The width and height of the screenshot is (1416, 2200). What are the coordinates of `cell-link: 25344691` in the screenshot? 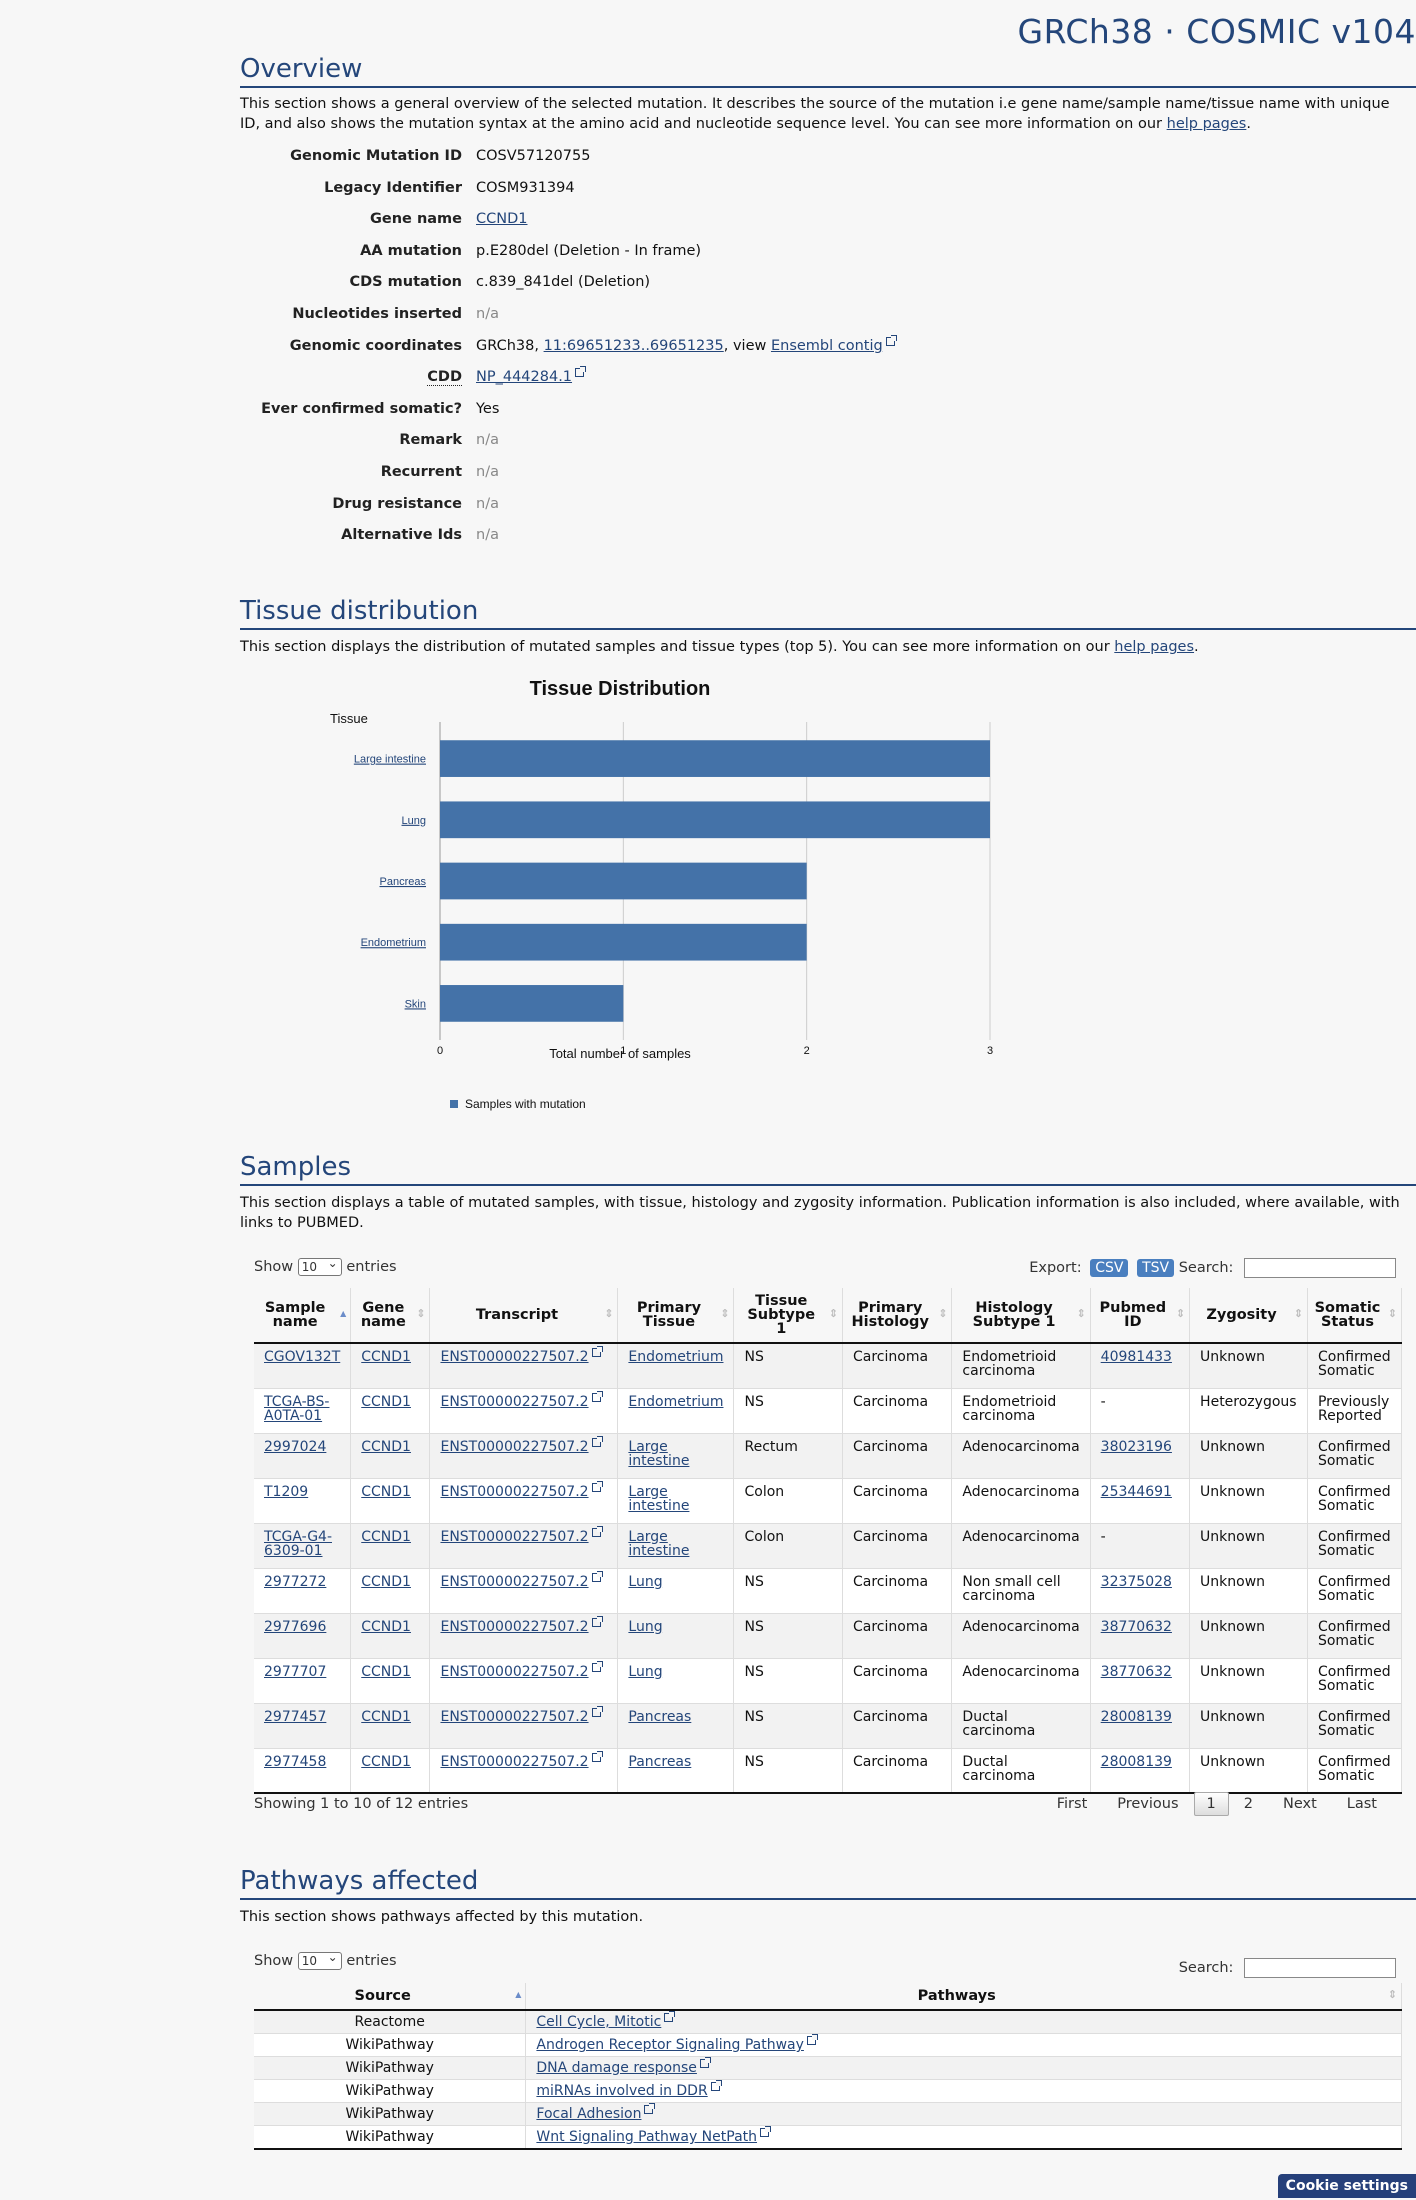 It's located at (1136, 1491).